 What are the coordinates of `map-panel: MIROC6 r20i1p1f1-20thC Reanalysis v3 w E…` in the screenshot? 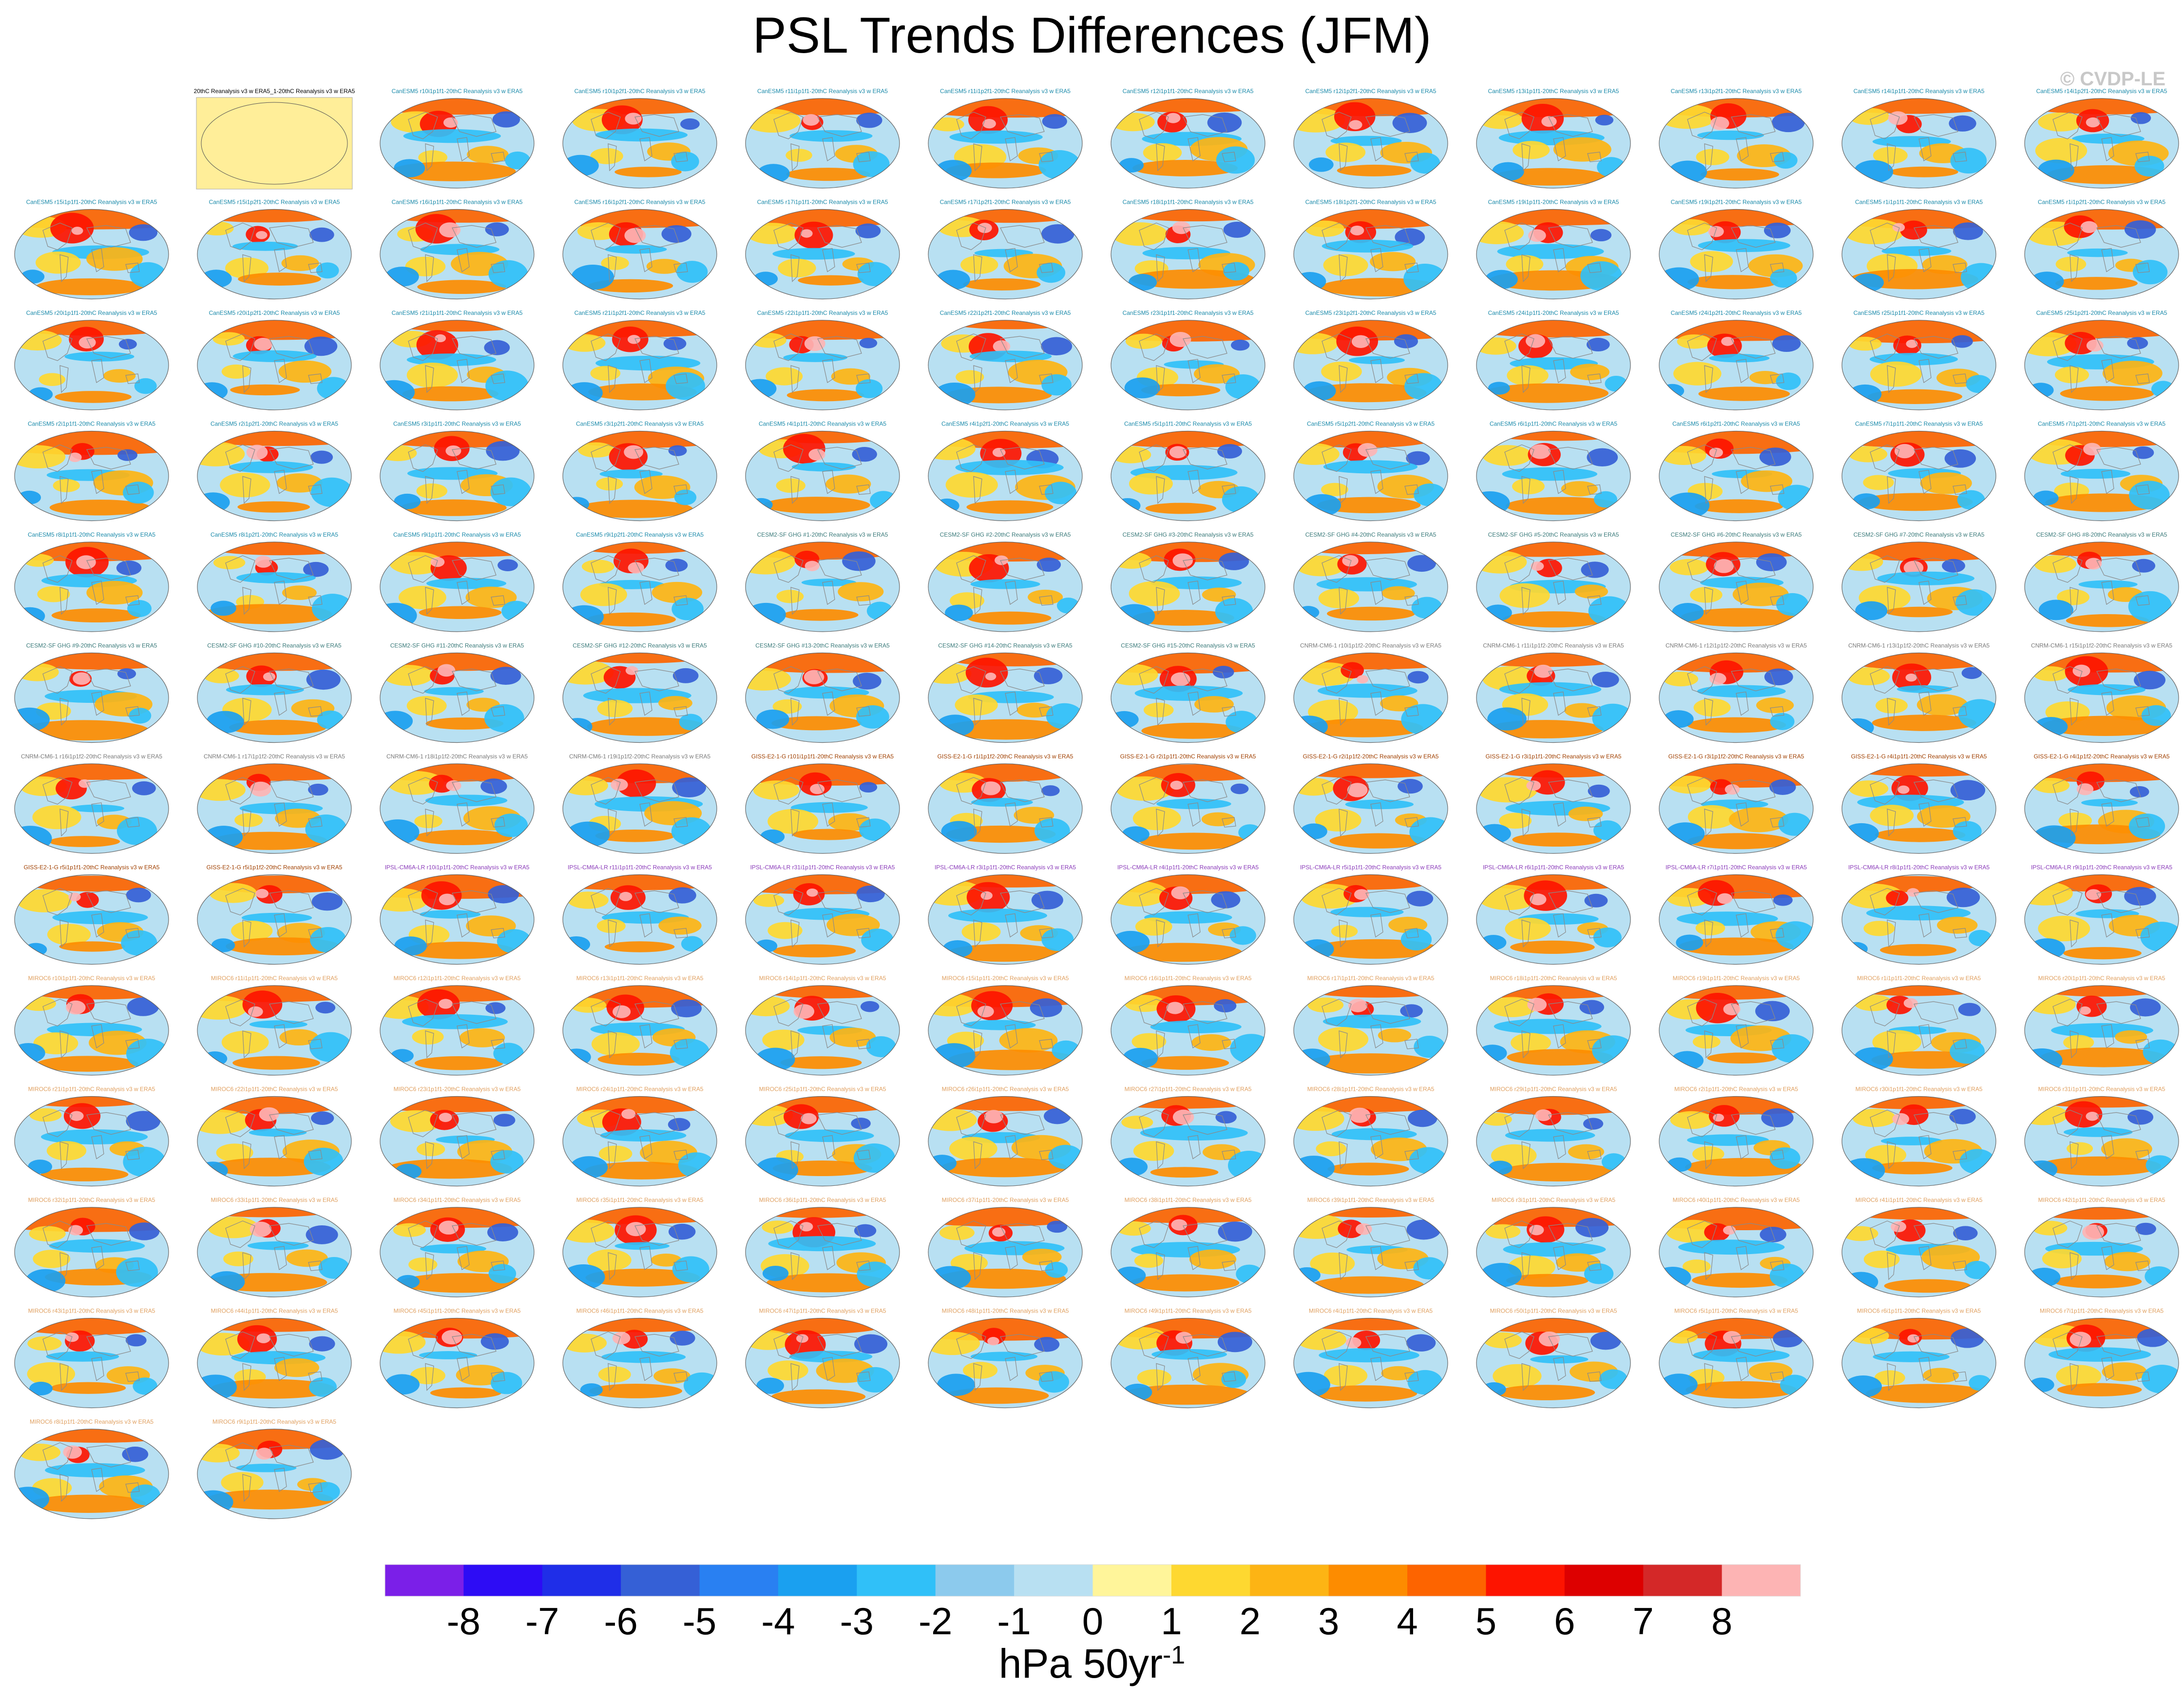 It's located at (2101, 1025).